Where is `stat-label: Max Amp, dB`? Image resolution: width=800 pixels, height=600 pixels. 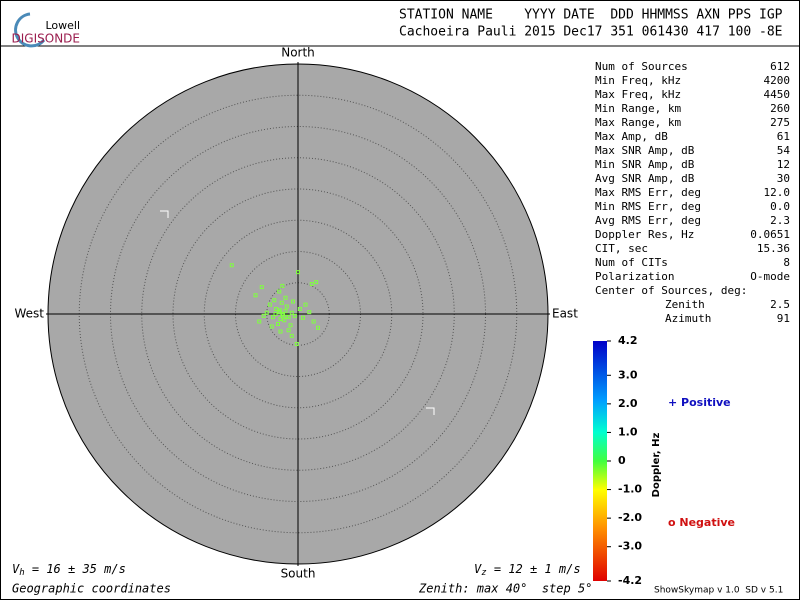 stat-label: Max Amp, dB is located at coordinates (631, 136).